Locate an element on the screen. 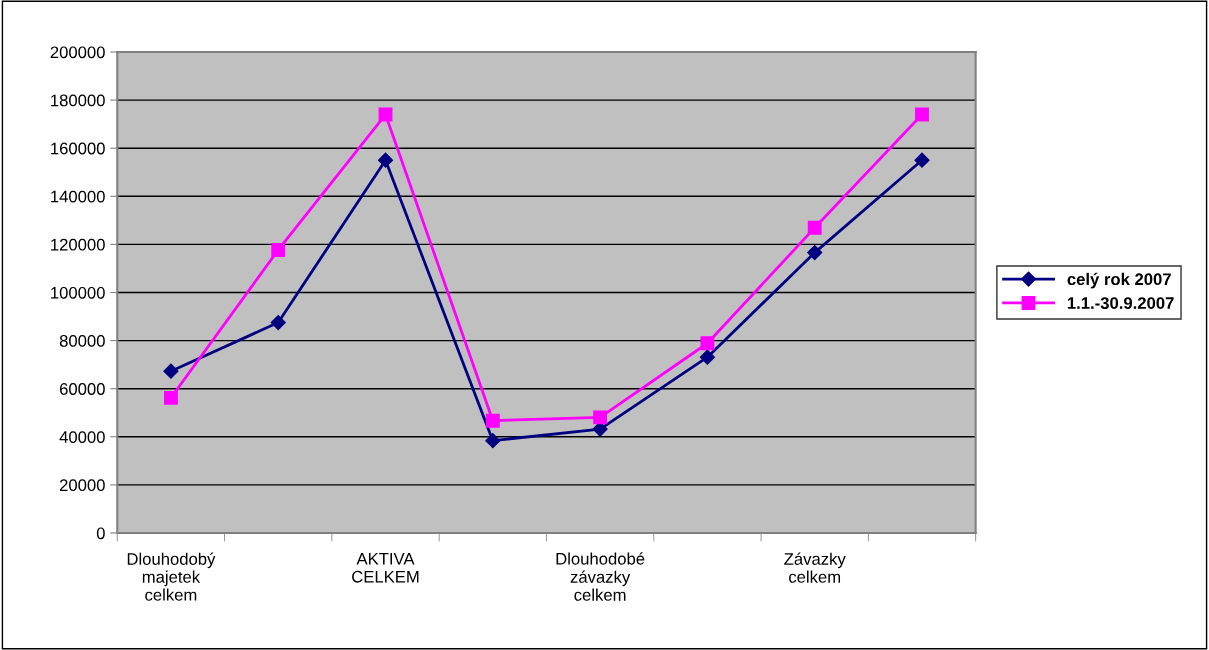  x-tick-label: Dlouhodobý majetek celkem is located at coordinates (171, 576).